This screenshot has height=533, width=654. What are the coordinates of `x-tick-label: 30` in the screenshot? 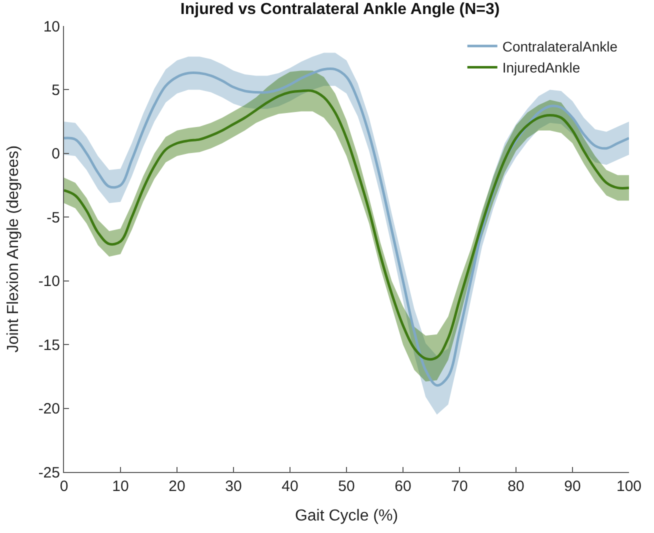 It's located at (233, 486).